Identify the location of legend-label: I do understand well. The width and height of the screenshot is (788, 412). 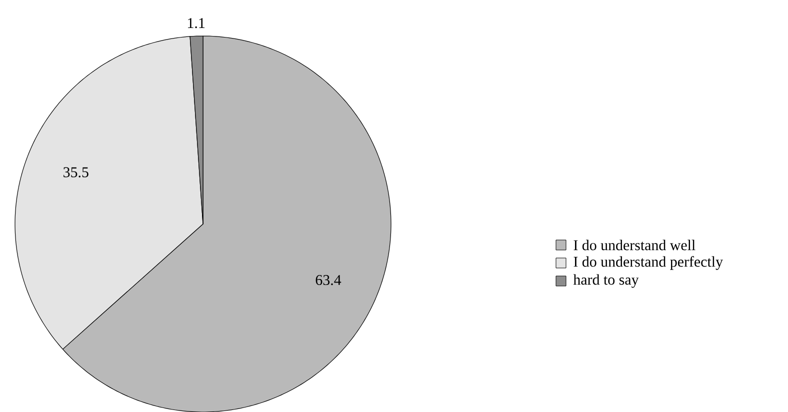
(635, 245).